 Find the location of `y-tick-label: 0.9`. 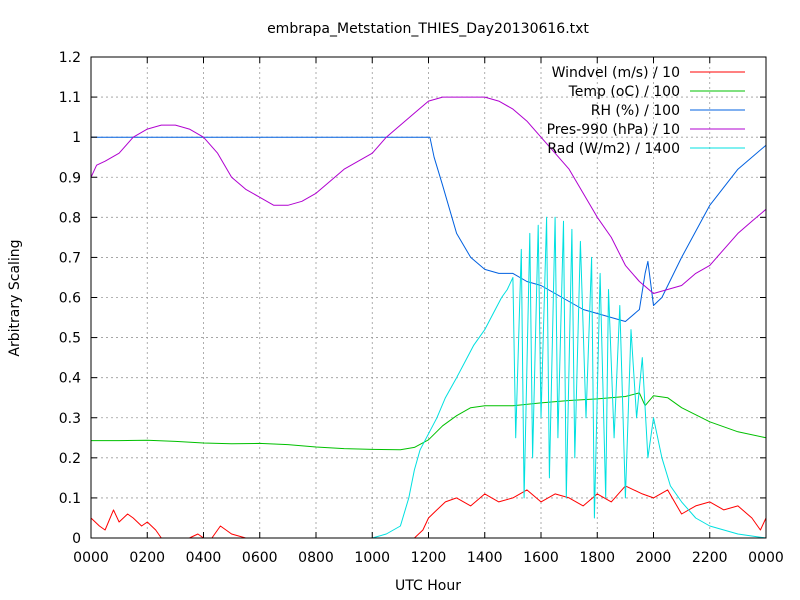

y-tick-label: 0.9 is located at coordinates (70, 178).